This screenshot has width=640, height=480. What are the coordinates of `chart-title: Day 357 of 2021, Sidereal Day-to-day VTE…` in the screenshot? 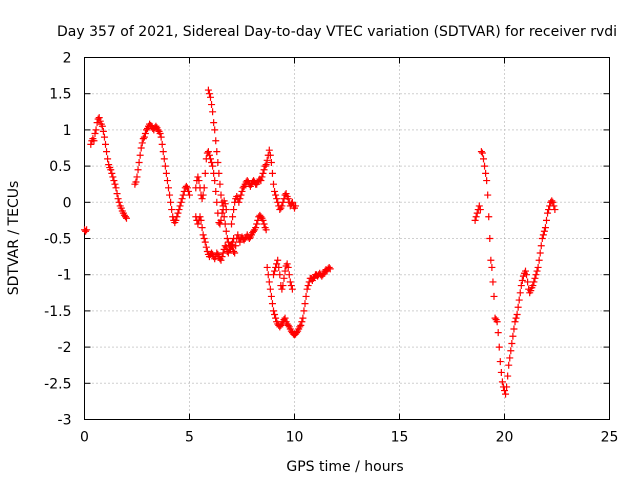 It's located at (337, 32).